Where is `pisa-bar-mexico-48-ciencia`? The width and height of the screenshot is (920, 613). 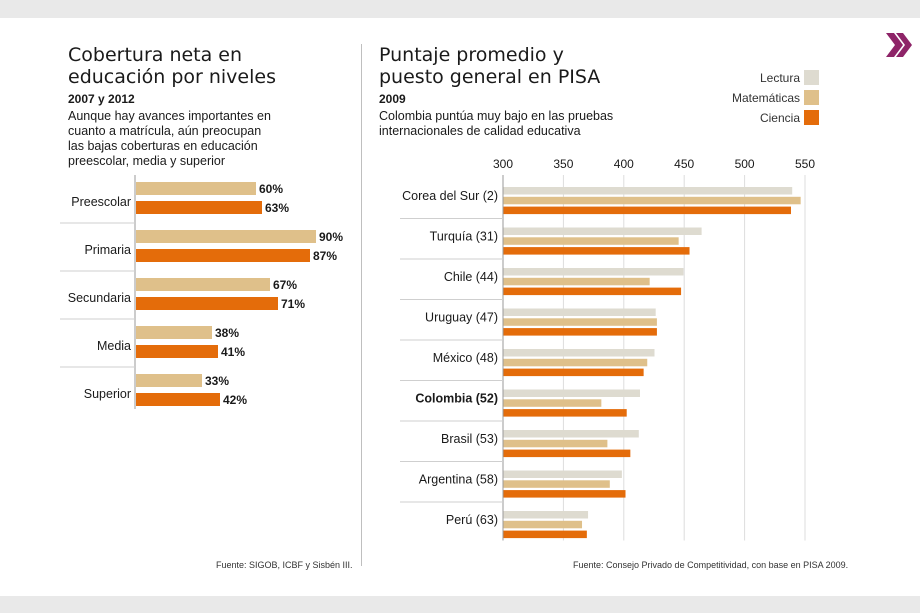 pisa-bar-mexico-48-ciencia is located at coordinates (573, 372).